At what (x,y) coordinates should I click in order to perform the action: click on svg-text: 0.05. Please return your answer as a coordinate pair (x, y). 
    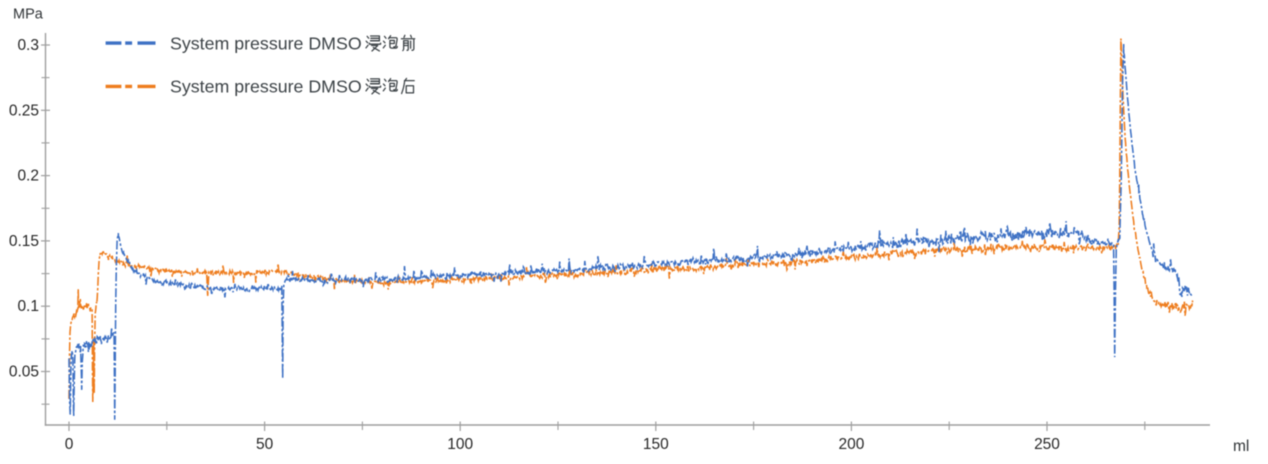
    Looking at the image, I should click on (24, 372).